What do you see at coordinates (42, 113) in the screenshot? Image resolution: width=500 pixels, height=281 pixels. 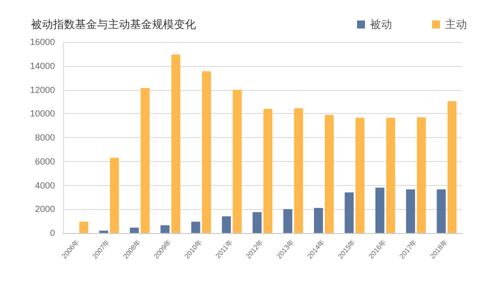 I see `y-tick-label: 10000` at bounding box center [42, 113].